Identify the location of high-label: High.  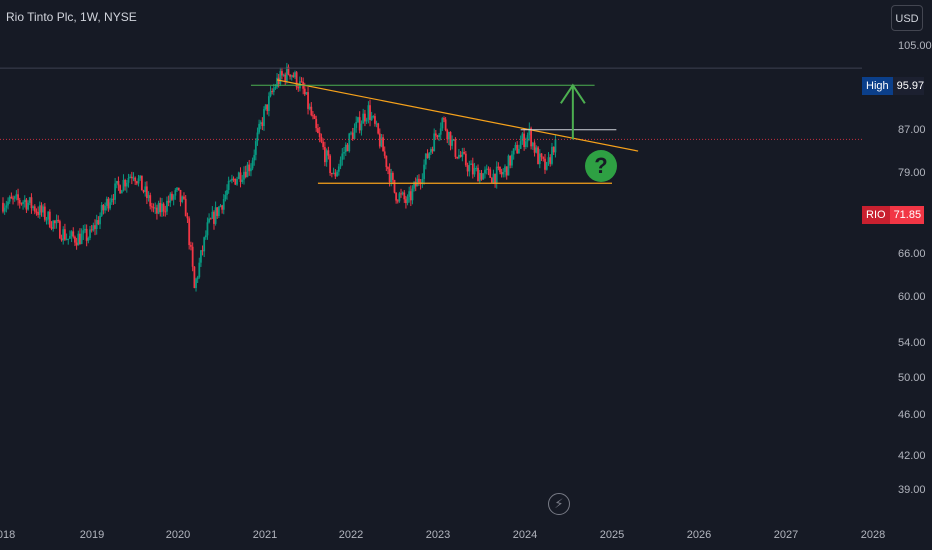
(877, 86).